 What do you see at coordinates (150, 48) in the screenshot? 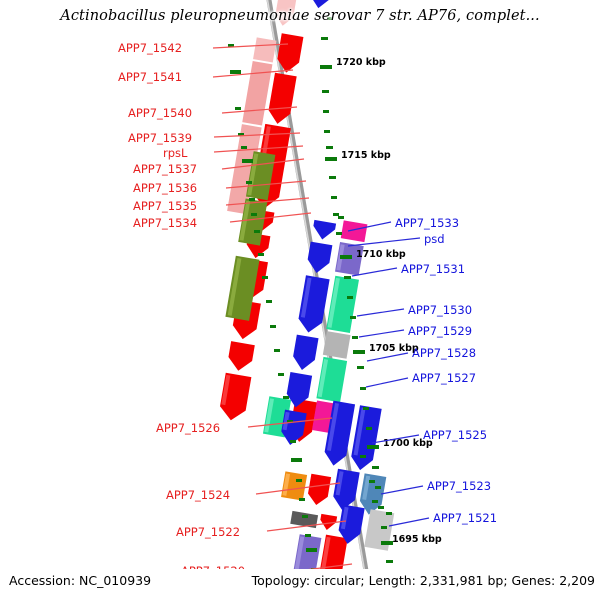
I see `gene-label-app7-1542: APP7_1542` at bounding box center [150, 48].